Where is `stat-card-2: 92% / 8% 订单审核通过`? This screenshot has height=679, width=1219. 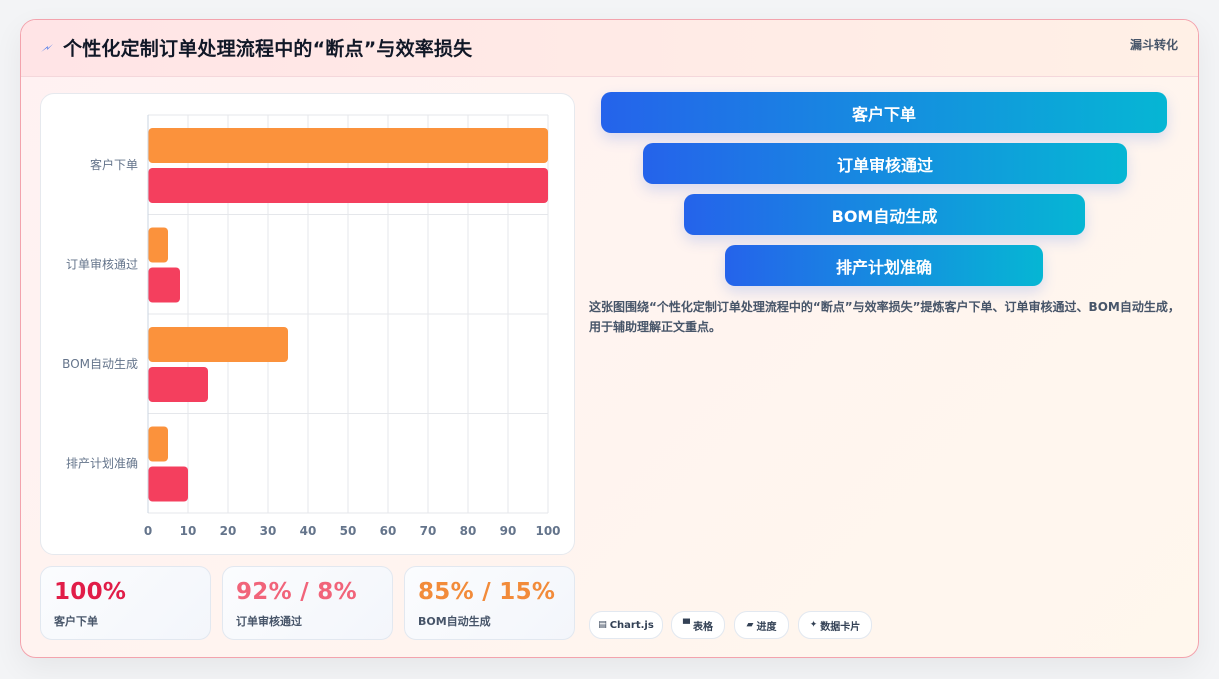 stat-card-2: 92% / 8% 订单审核通过 is located at coordinates (307, 603).